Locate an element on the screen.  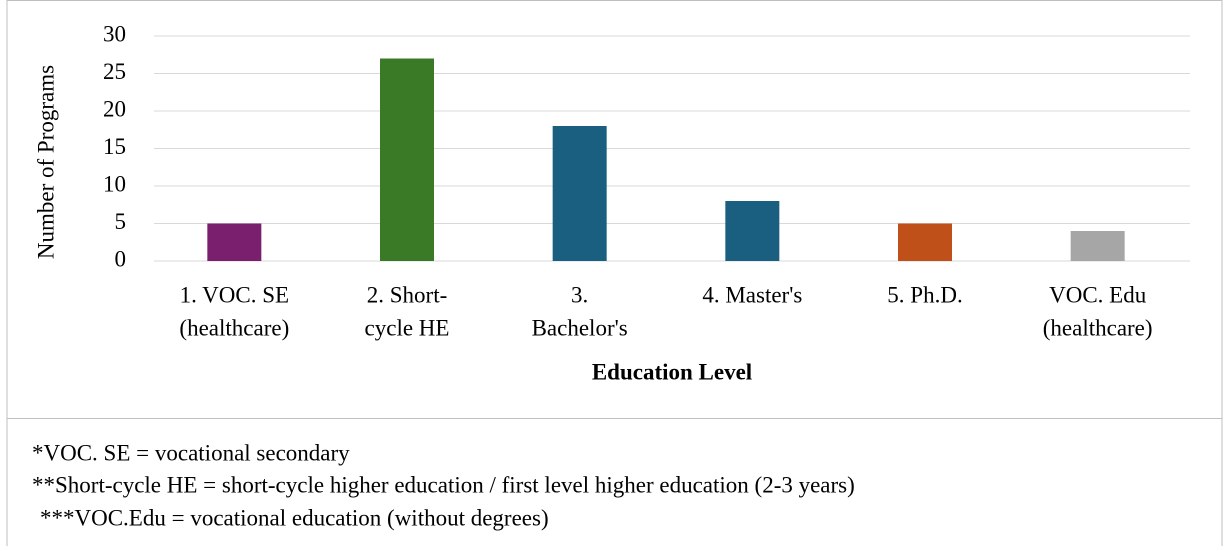
x-tick-label: 5. Ph.D. is located at coordinates (924, 294).